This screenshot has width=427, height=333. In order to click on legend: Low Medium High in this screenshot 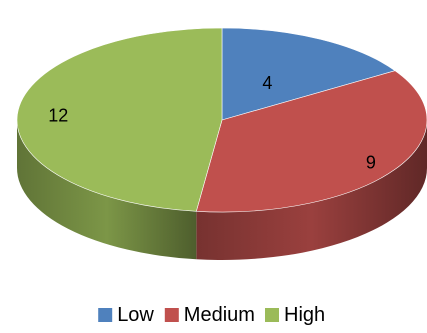, I will do `click(211, 315)`.